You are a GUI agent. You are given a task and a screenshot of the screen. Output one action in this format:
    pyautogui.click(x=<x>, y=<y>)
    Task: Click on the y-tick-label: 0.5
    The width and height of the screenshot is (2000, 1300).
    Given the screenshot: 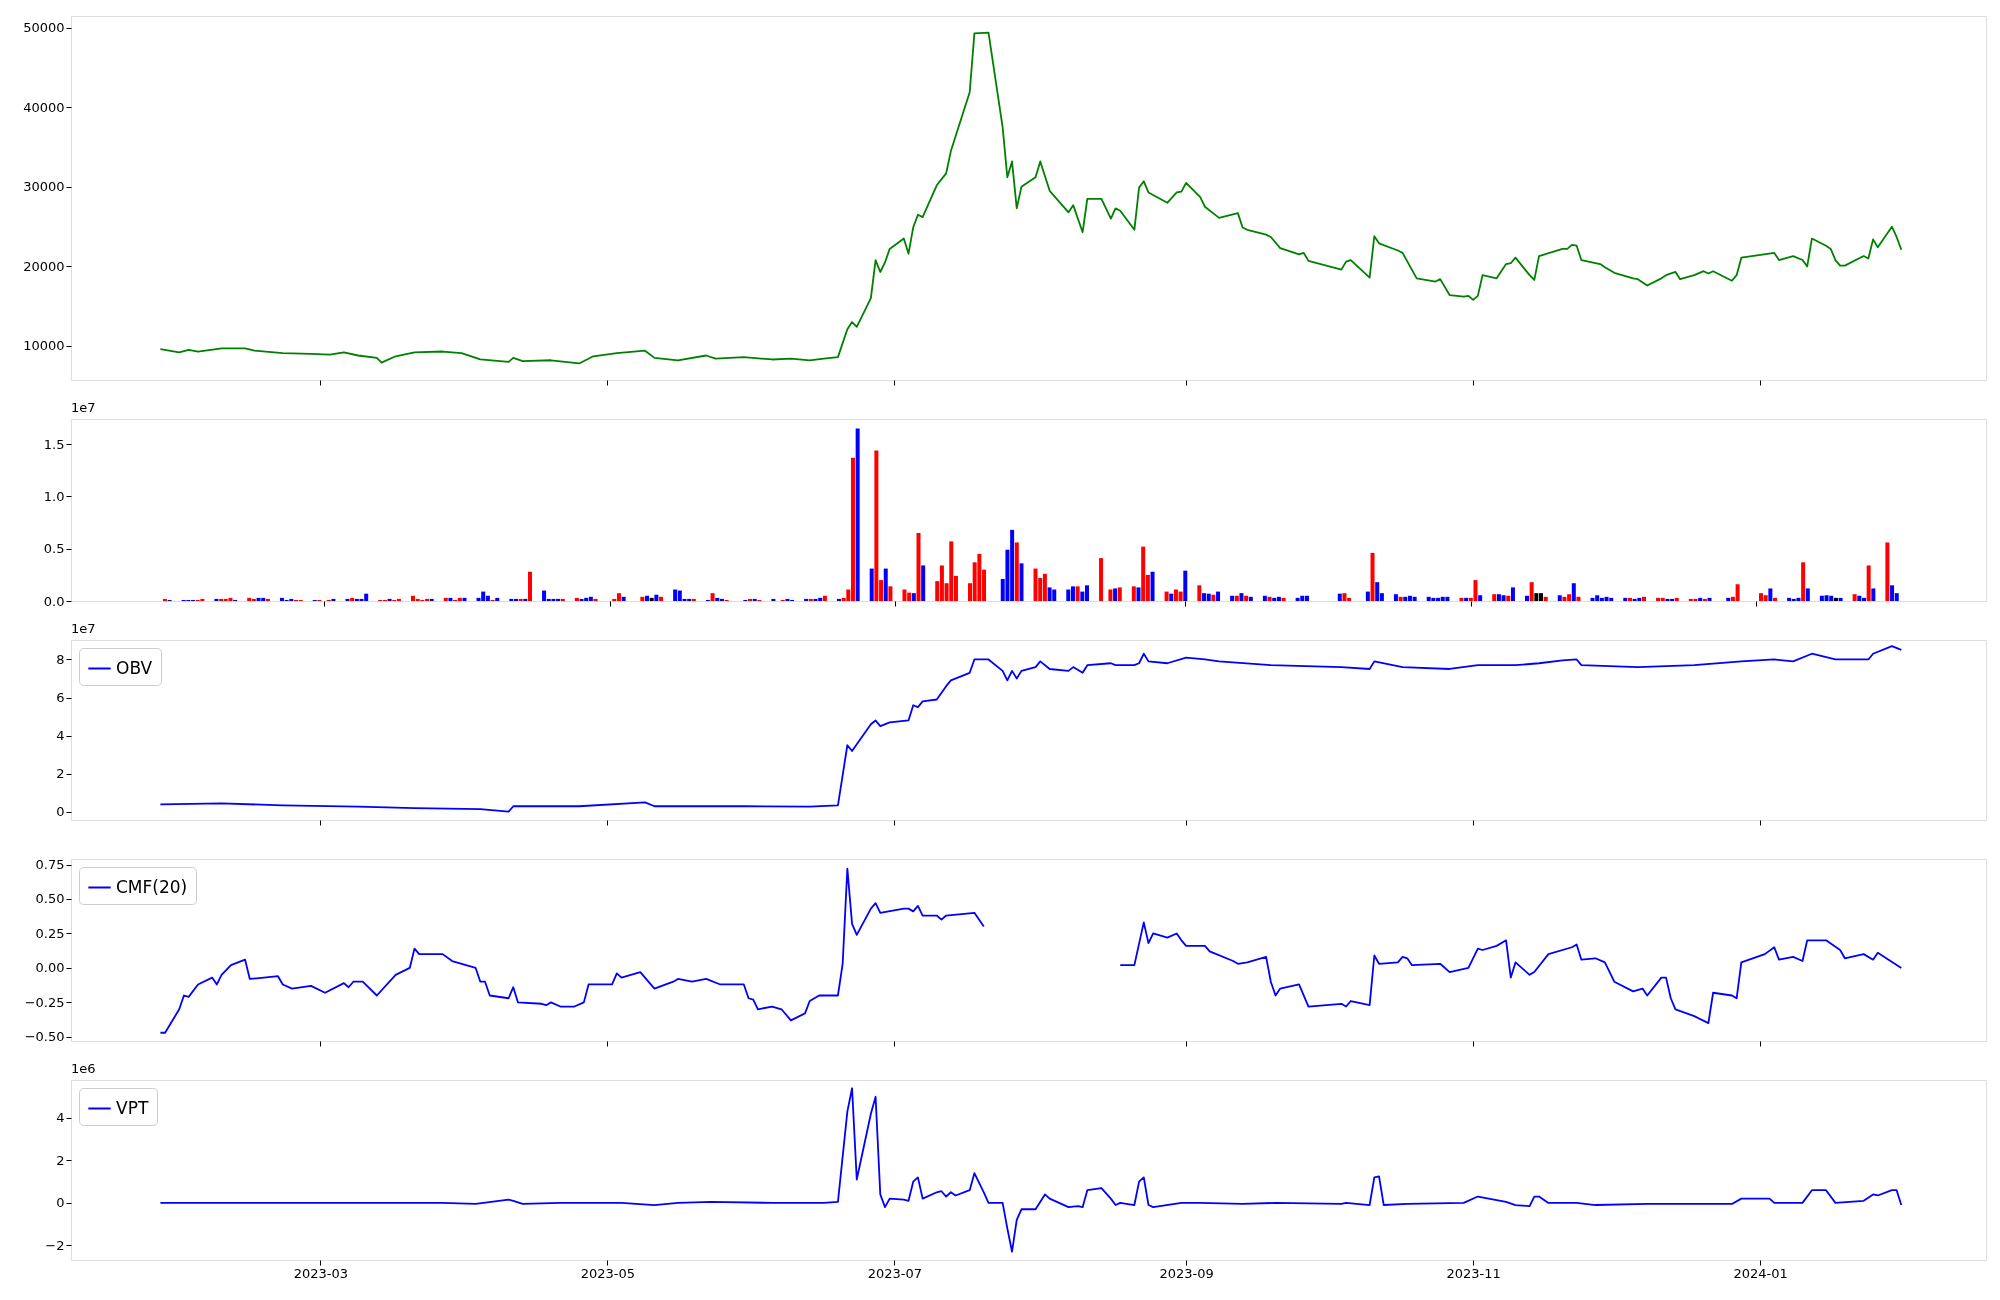 What is the action you would take?
    pyautogui.click(x=54, y=549)
    